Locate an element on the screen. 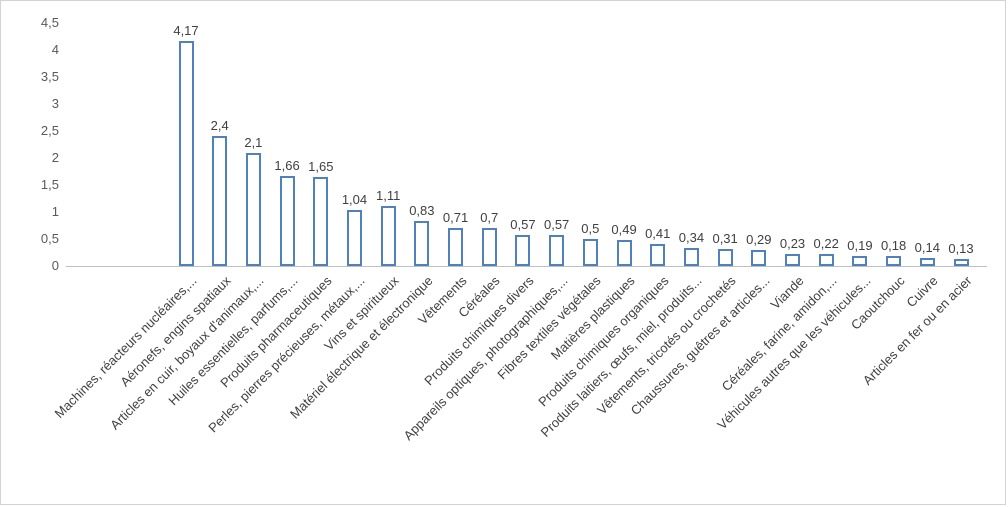 This screenshot has width=1008, height=507. bar-value-label: 2,1 is located at coordinates (253, 142).